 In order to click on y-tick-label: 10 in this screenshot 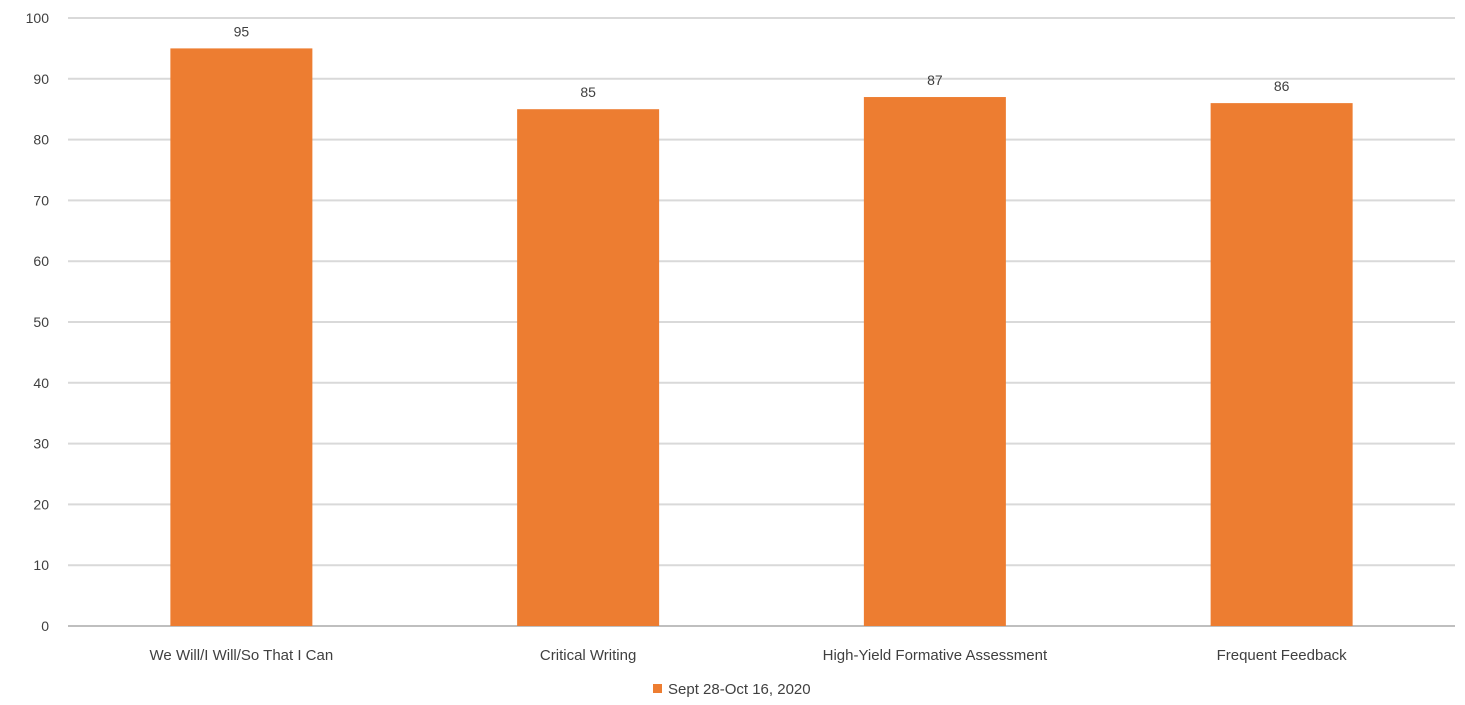, I will do `click(41, 565)`.